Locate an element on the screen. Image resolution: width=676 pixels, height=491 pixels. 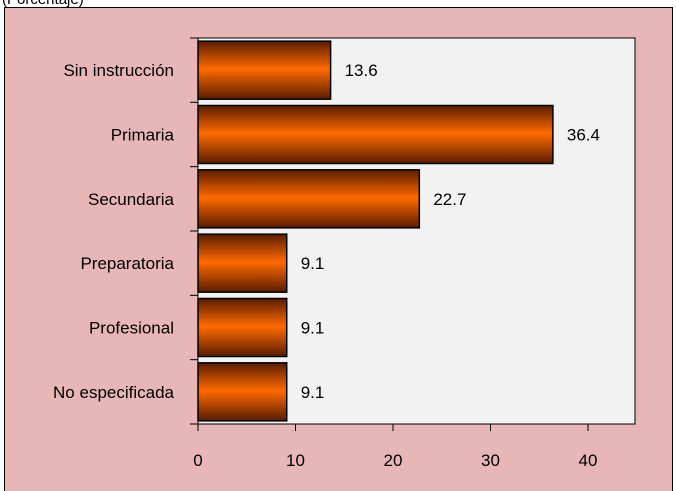
value-label: 13.6 is located at coordinates (361, 70).